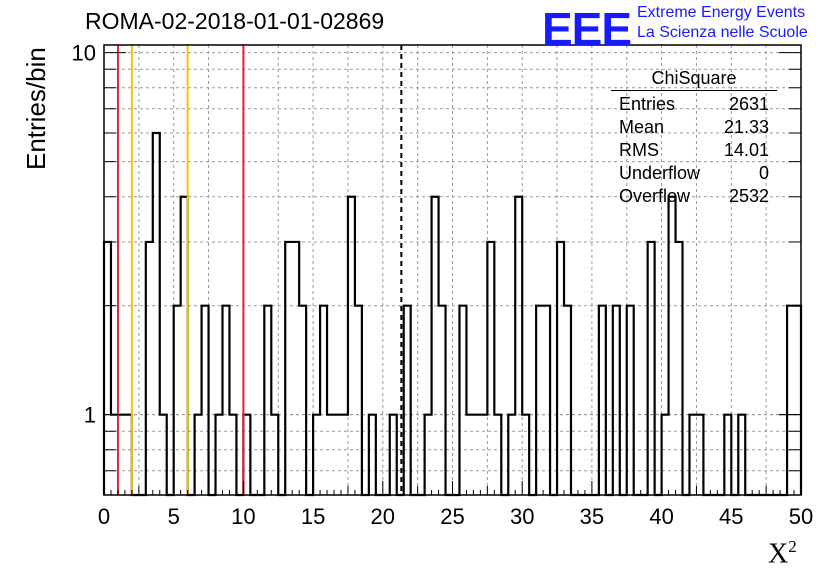 Image resolution: width=836 pixels, height=572 pixels. Describe the element at coordinates (36, 108) in the screenshot. I see `y-axis-label: Entries/bin` at that location.